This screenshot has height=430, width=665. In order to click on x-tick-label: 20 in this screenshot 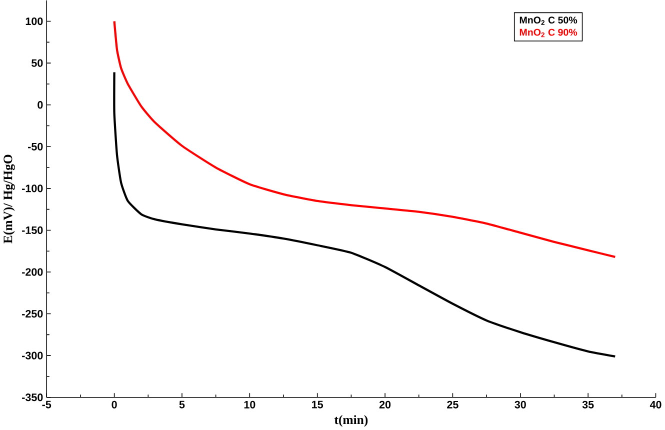, I will do `click(385, 404)`.